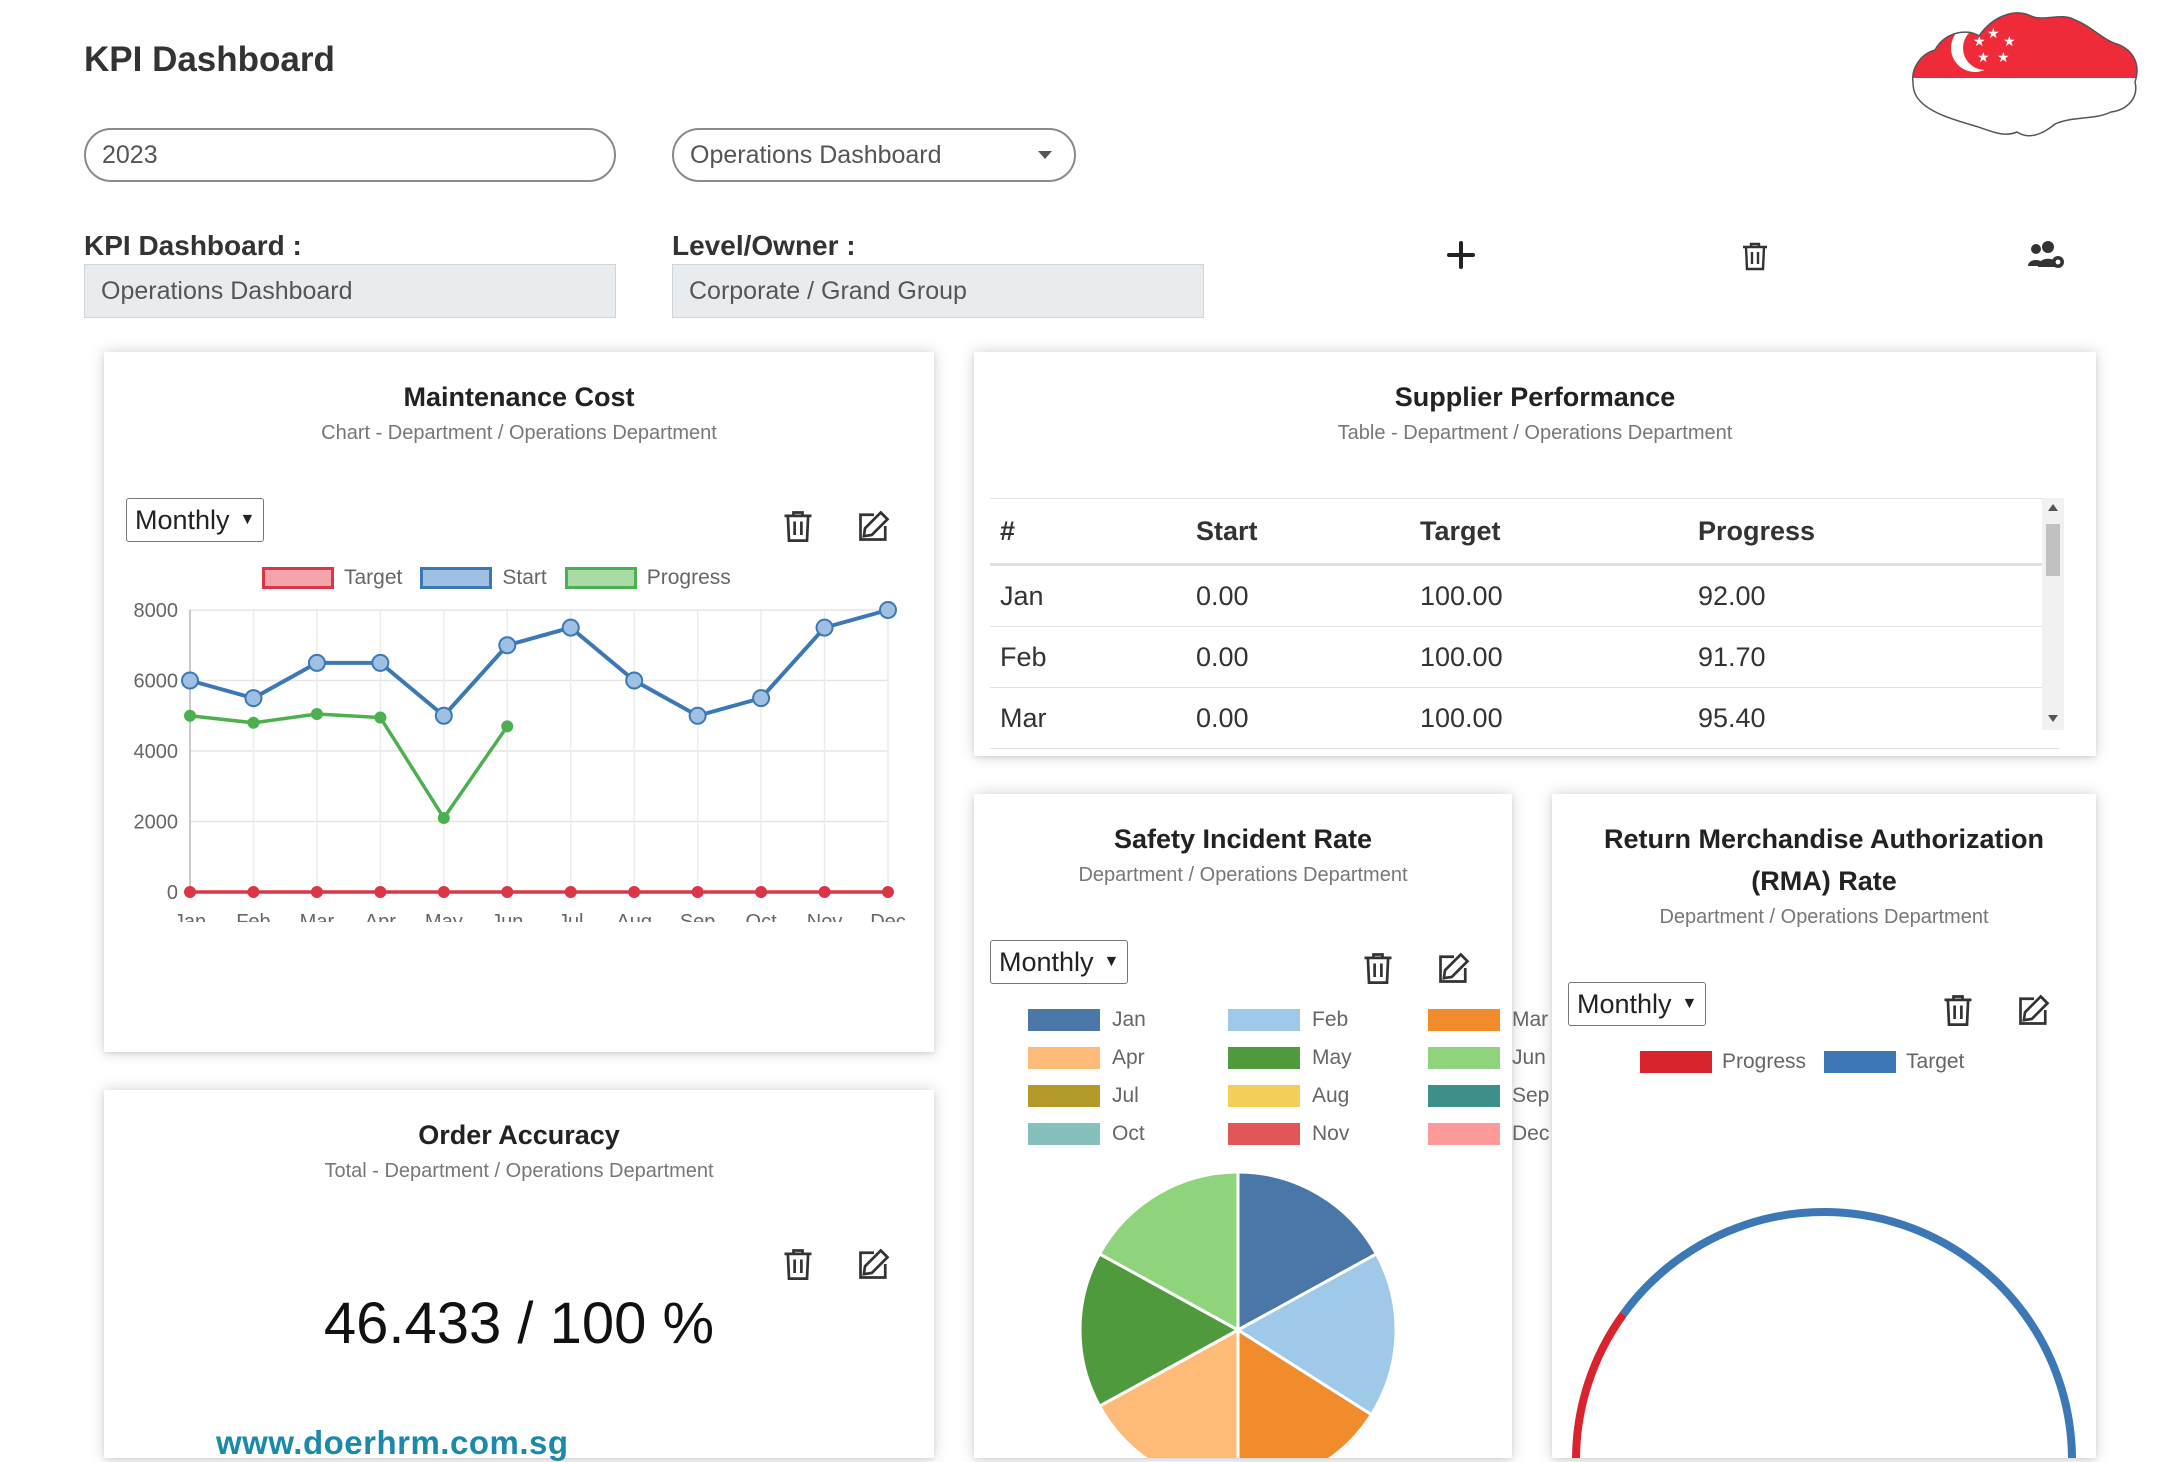  Describe the element at coordinates (190, 916) in the screenshot. I see `x-tick-label: Jan` at that location.